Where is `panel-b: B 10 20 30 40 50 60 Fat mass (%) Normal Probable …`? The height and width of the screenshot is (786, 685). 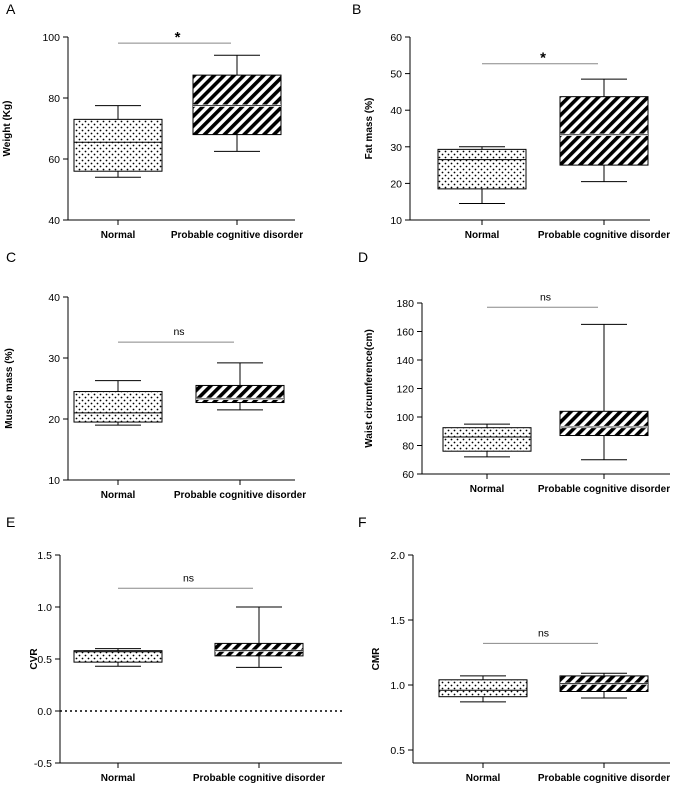
panel-b: B 10 20 30 40 50 60 Fat mass (%) Normal Probable … is located at coordinates (511, 121).